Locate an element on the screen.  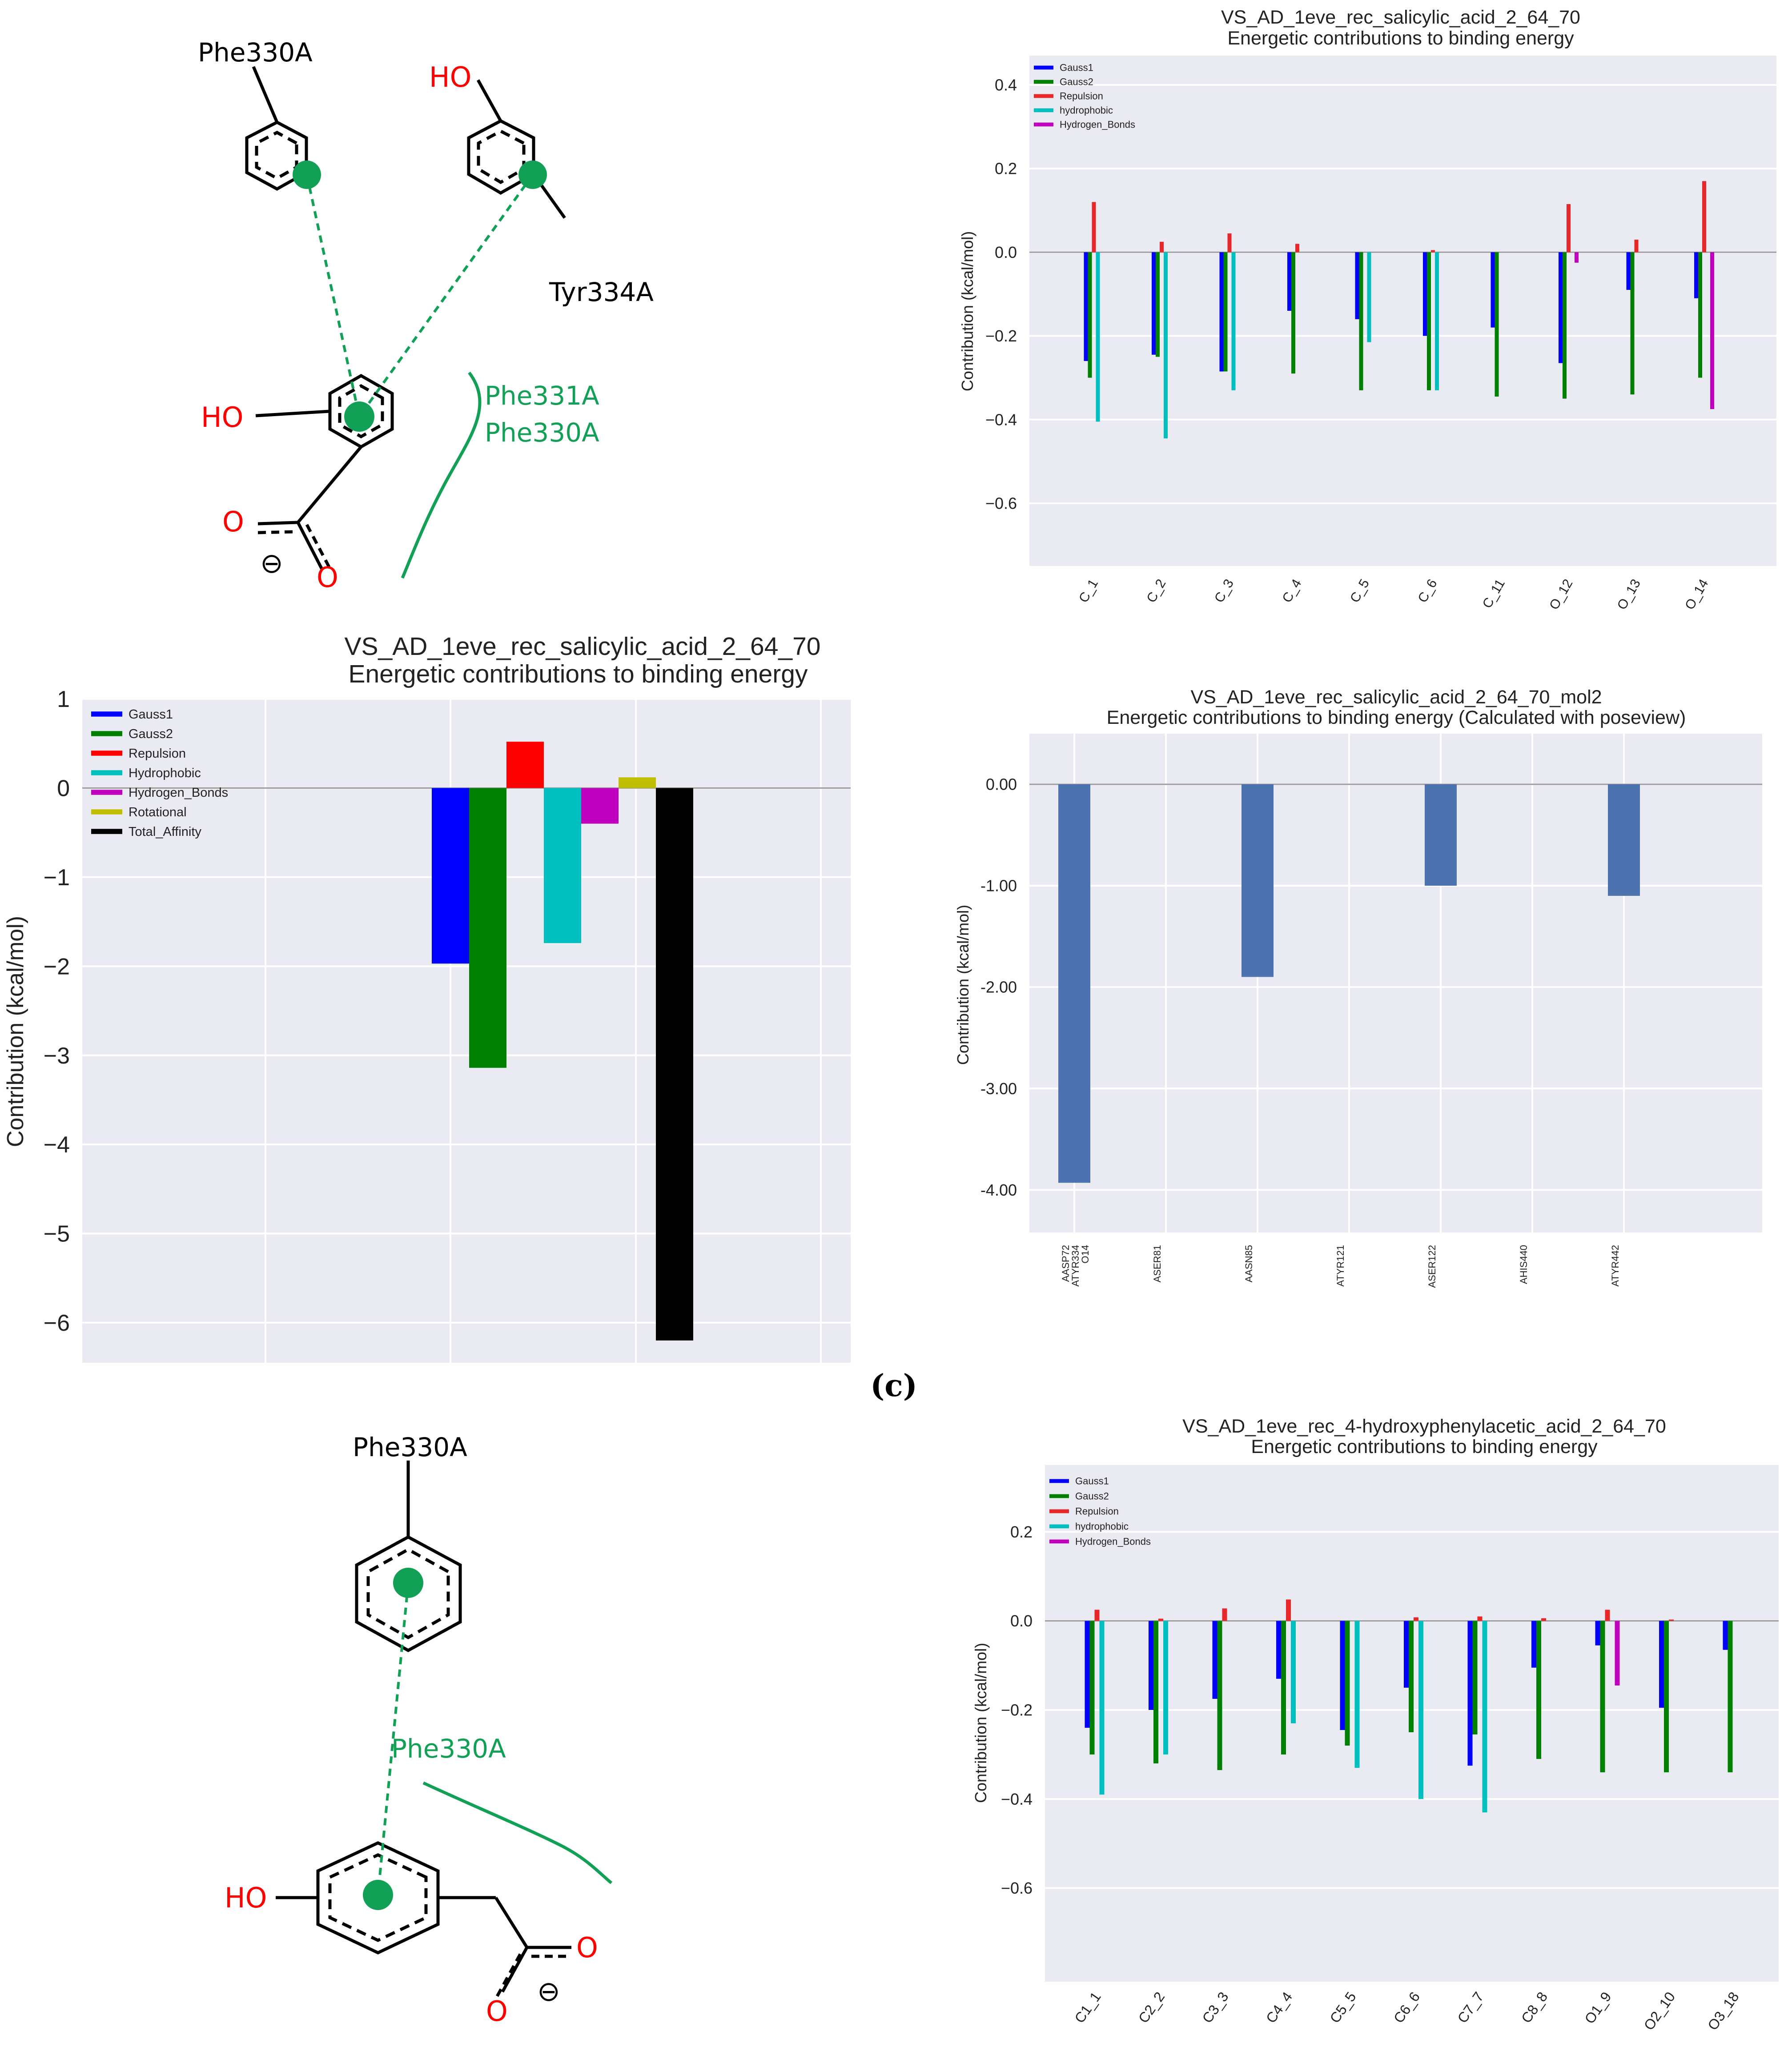
oxygen-label-1-bottom: O is located at coordinates (587, 1947).